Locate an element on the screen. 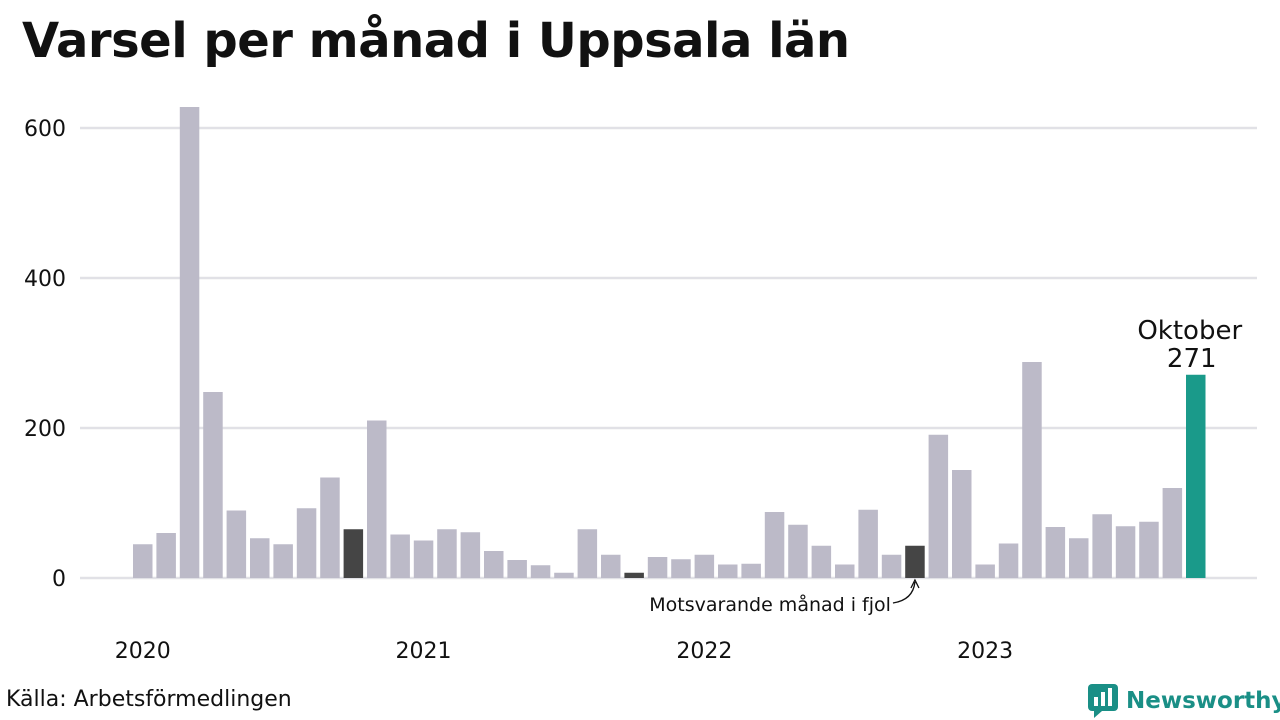 This screenshot has height=720, width=1280. chart-title: Varsel per månad i Uppsala län is located at coordinates (436, 41).